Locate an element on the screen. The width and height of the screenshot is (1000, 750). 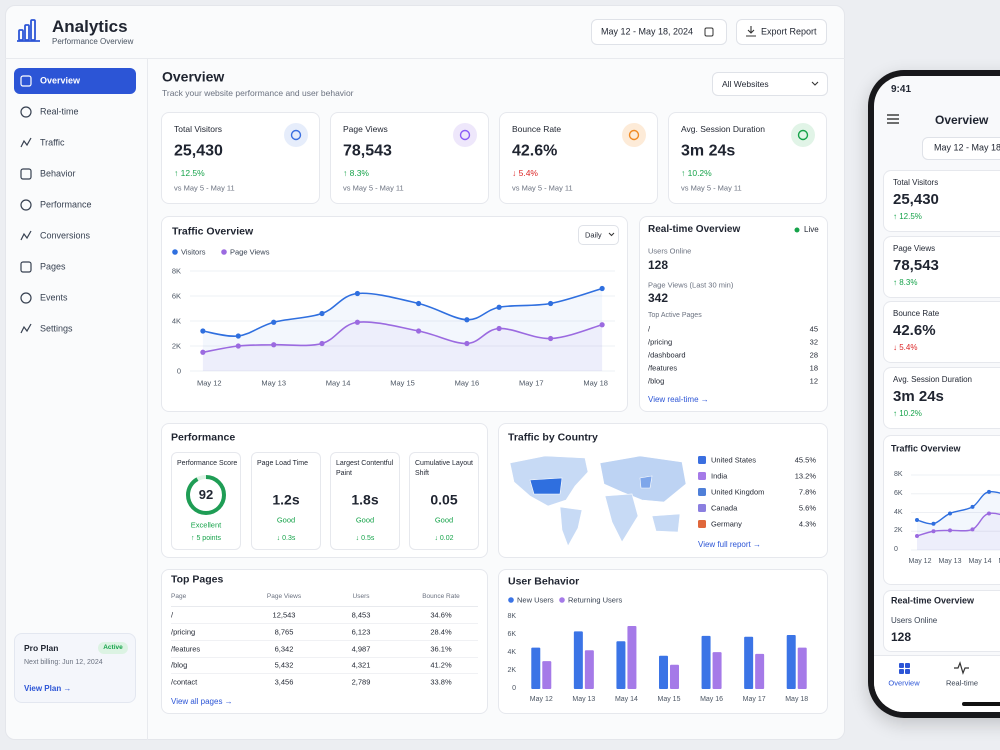
x-tick-label: May 18 is located at coordinates (797, 699).